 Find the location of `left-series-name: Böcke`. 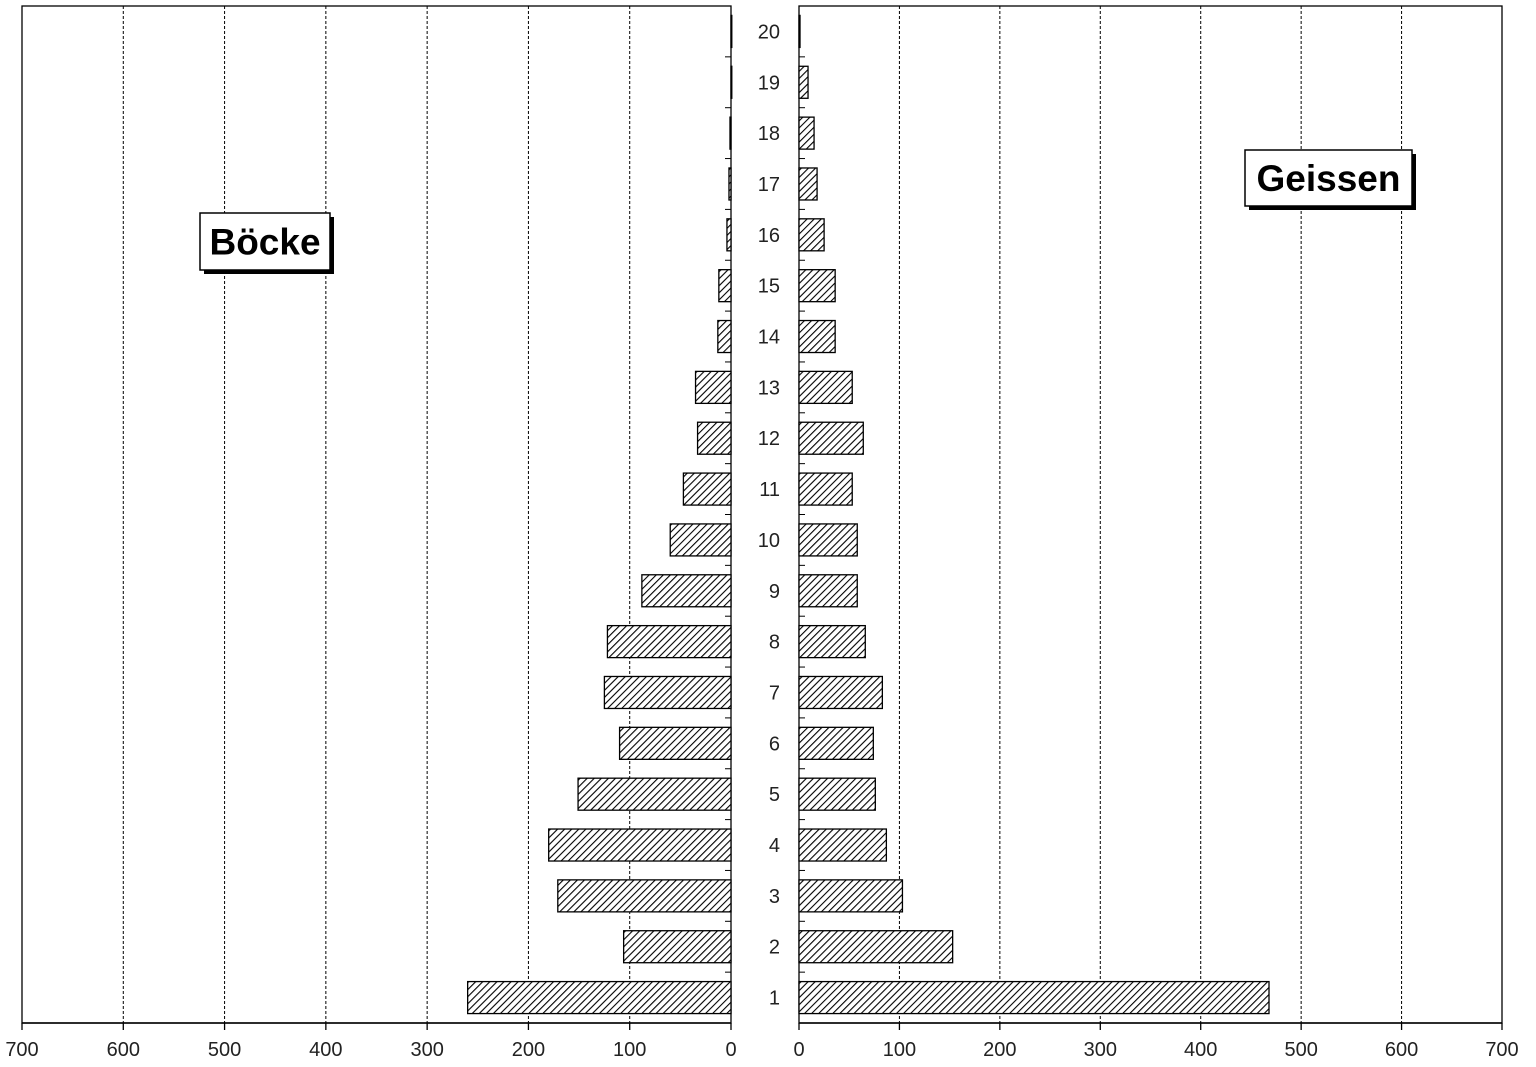

left-series-name: Böcke is located at coordinates (264, 242).